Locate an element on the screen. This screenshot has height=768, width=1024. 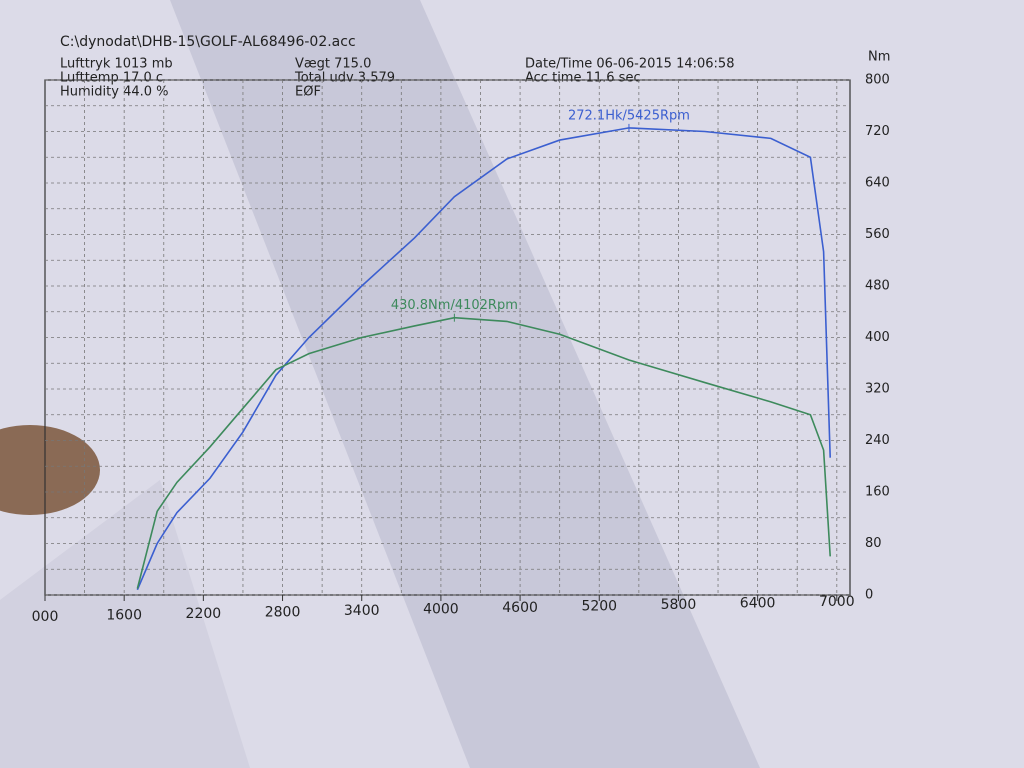
y2-tick-label: 400 is located at coordinates (877, 337).